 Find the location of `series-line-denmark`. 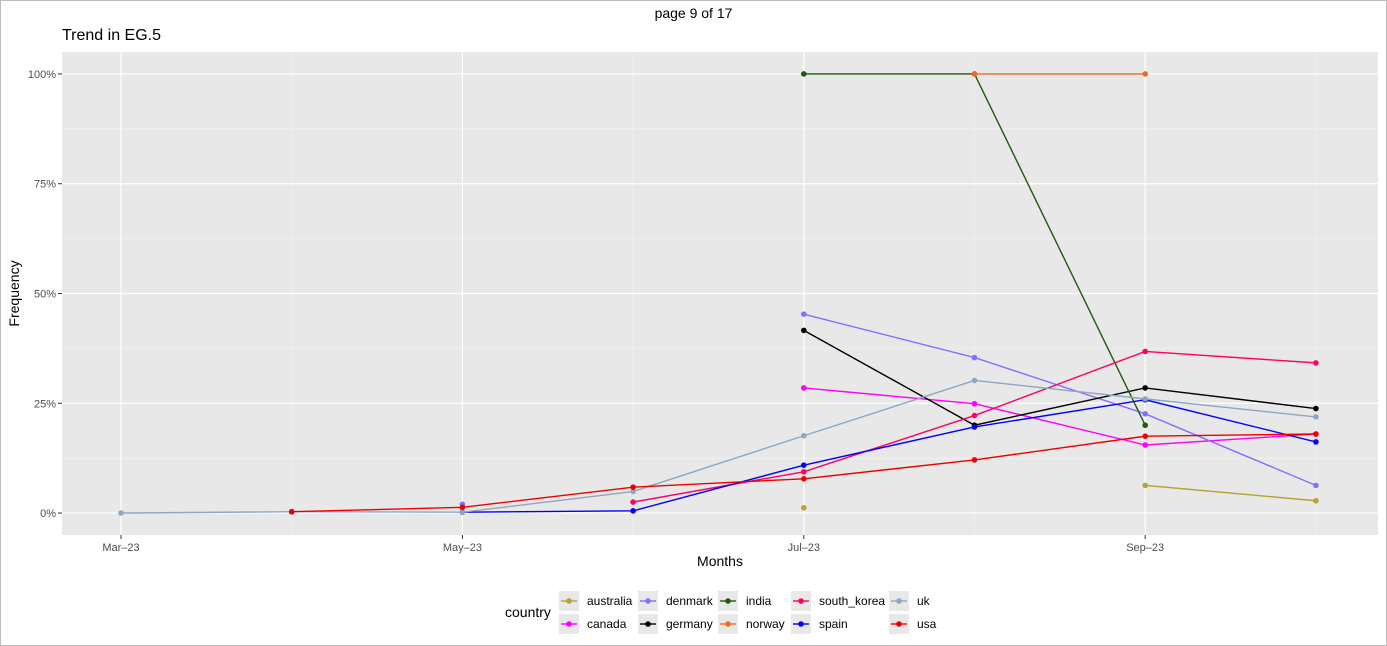

series-line-denmark is located at coordinates (1060, 400).